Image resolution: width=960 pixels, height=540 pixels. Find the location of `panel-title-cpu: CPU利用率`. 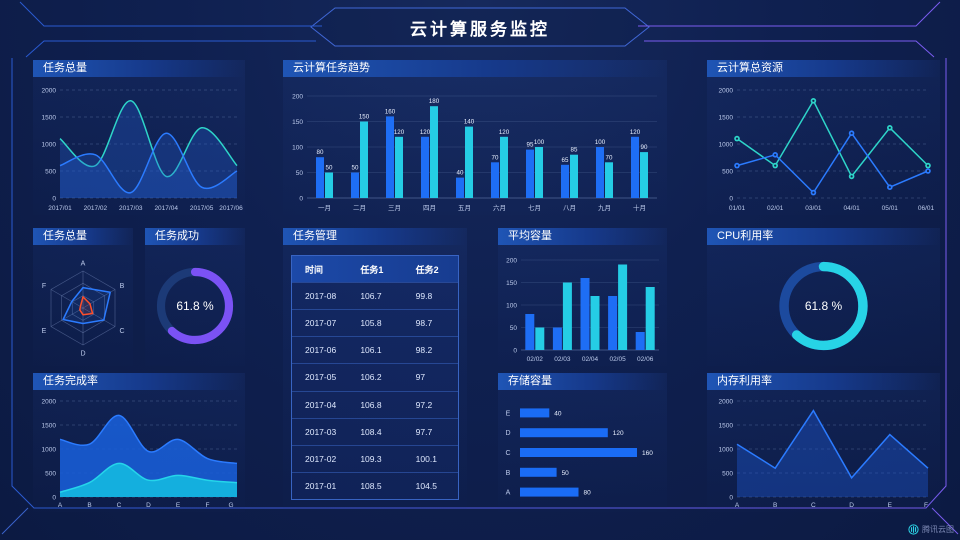

panel-title-cpu: CPU利用率 is located at coordinates (823, 236).